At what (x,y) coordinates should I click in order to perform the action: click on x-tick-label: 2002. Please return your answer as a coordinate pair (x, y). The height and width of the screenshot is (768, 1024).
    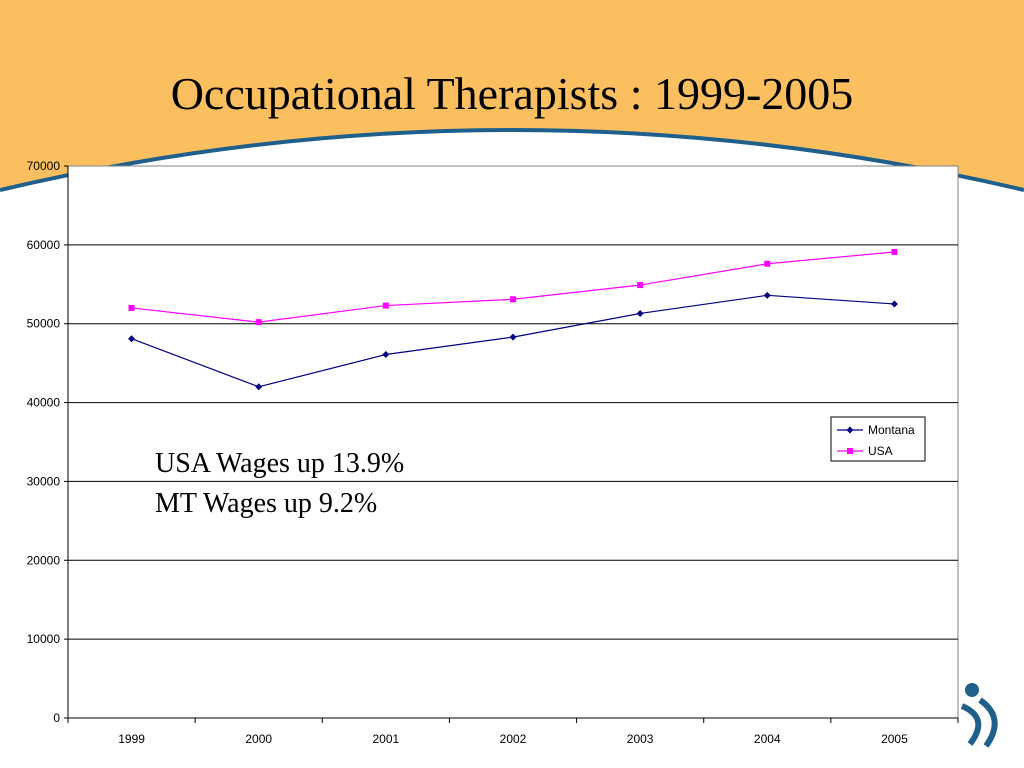
    Looking at the image, I should click on (513, 739).